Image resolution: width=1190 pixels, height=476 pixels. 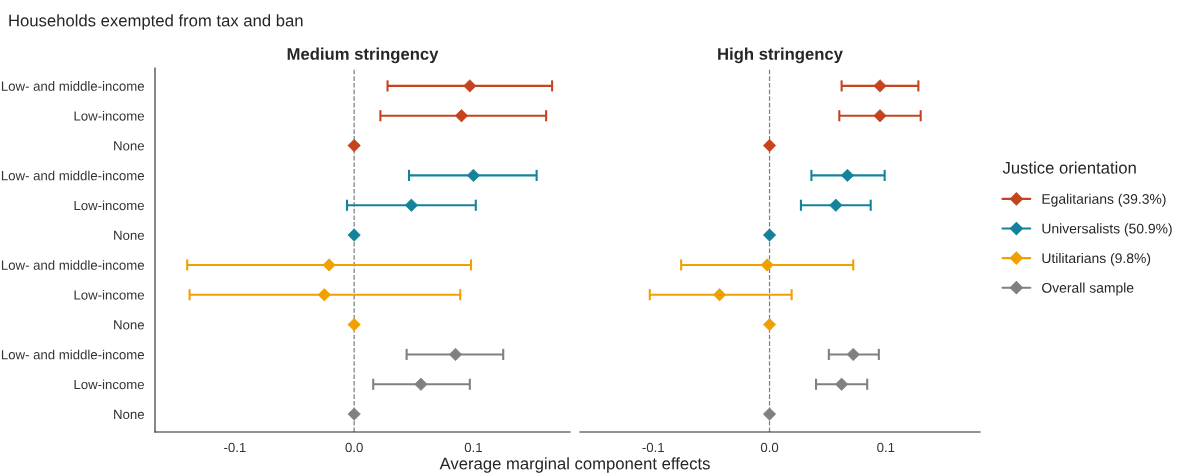 I want to click on legend-label: Egalitarians (39.3%), so click(x=1104, y=200).